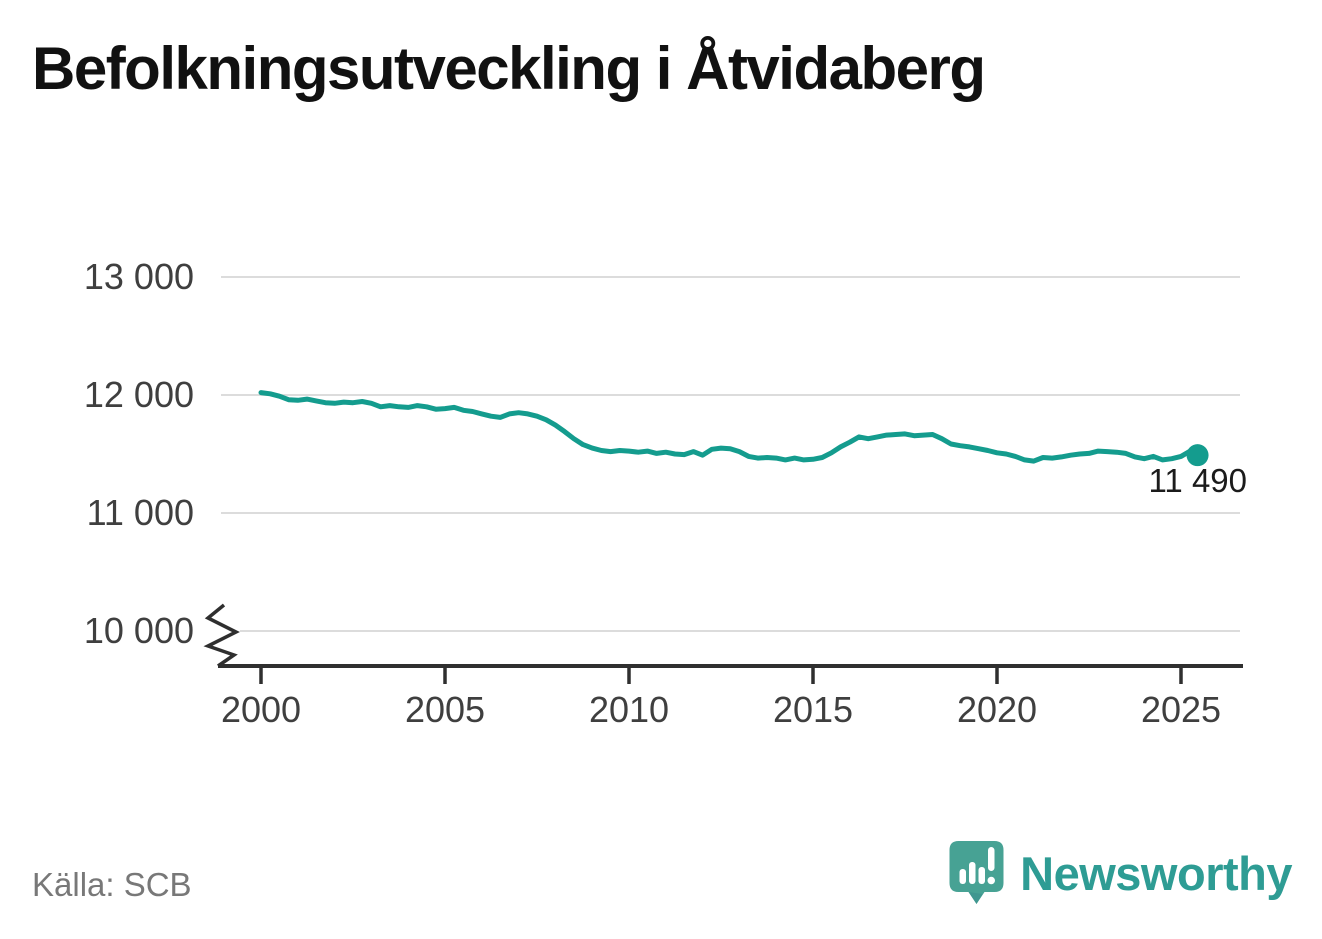 The width and height of the screenshot is (1322, 939). Describe the element at coordinates (221, 635) in the screenshot. I see `axis-break-zigzag-icon` at that location.